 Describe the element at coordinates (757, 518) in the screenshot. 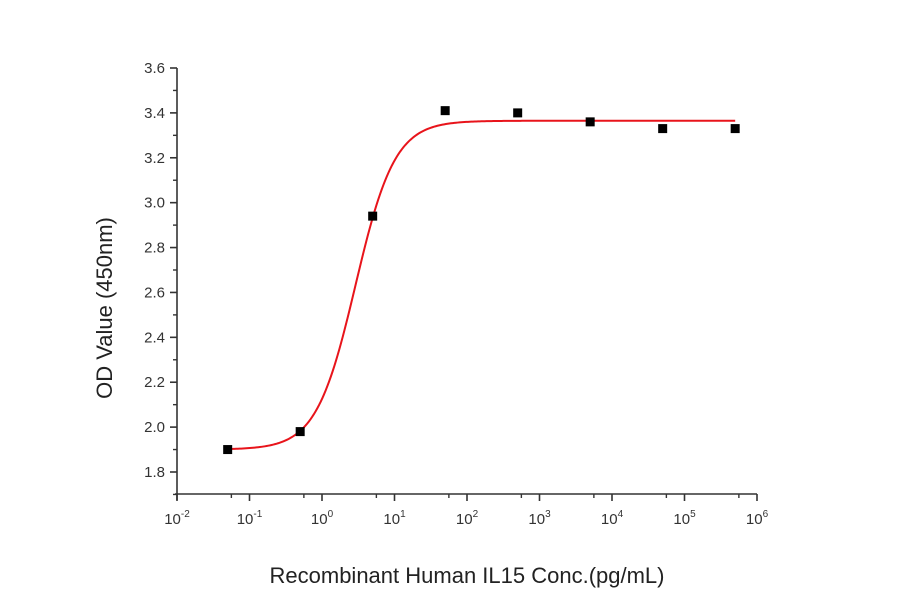

I see `x-tick-label: 10⁶` at that location.